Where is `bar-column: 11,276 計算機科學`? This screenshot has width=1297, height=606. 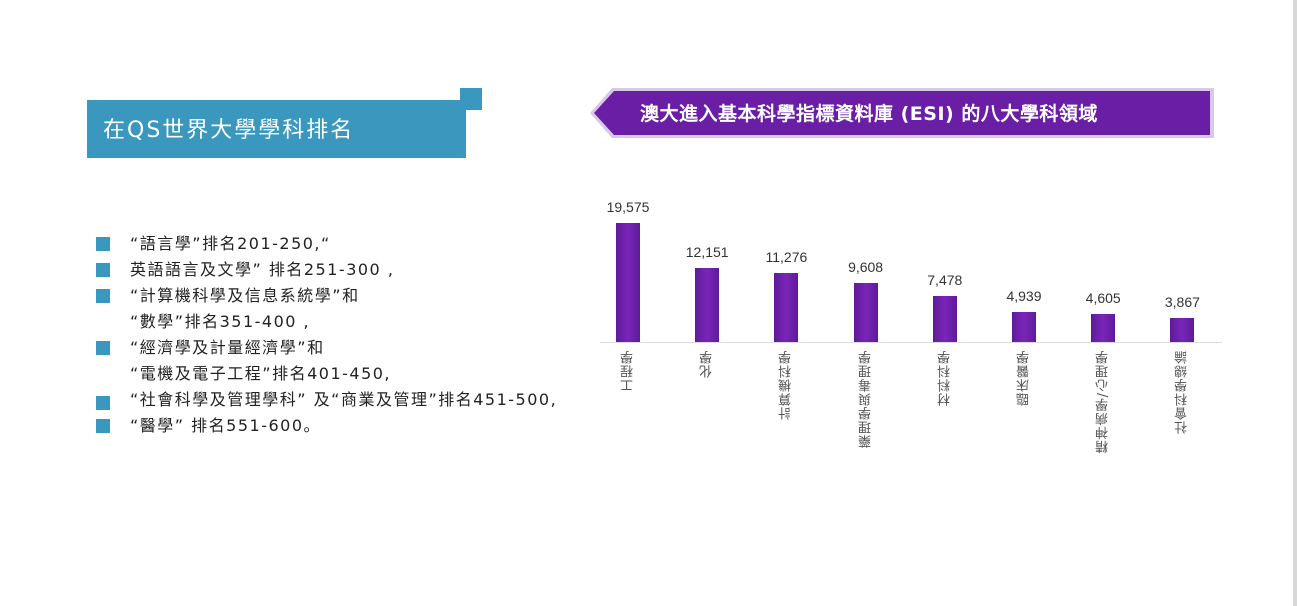
bar-column: 11,276 計算機科學 is located at coordinates (786, 340).